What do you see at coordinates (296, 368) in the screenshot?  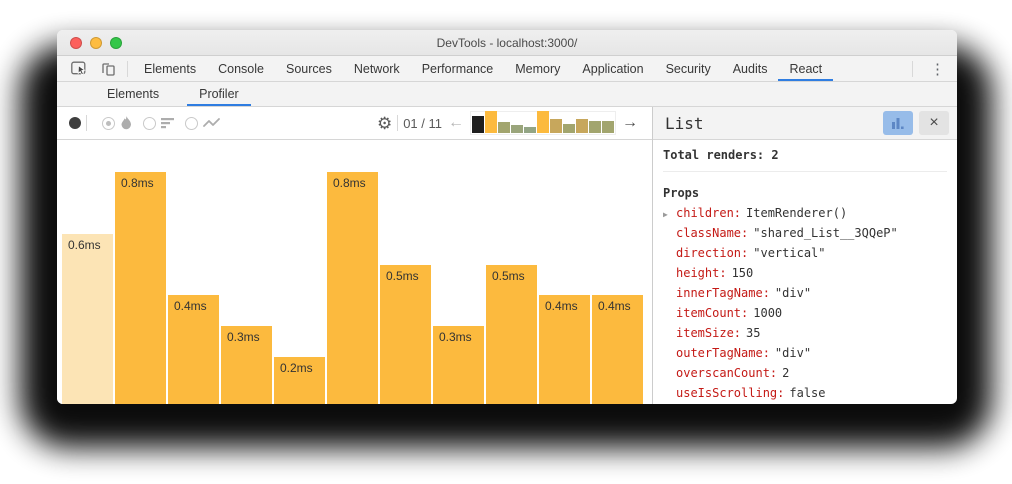 I see `bar-duration-label: 0.2ms` at bounding box center [296, 368].